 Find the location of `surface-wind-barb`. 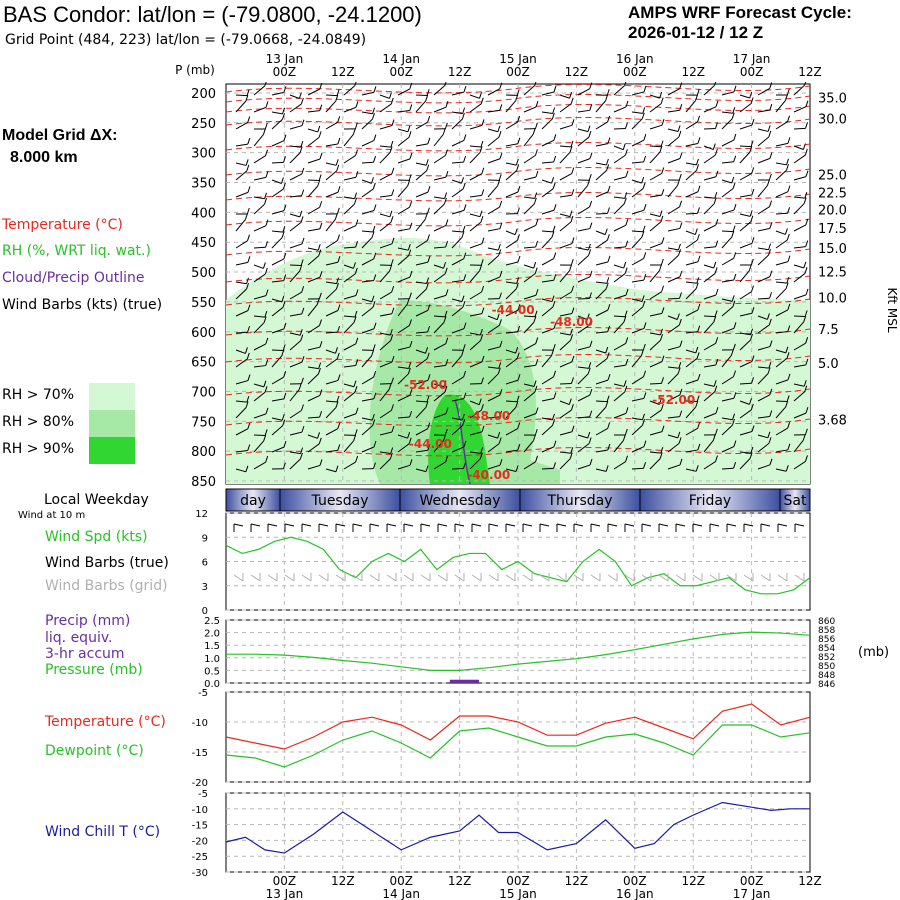

surface-wind-barb is located at coordinates (391, 525).